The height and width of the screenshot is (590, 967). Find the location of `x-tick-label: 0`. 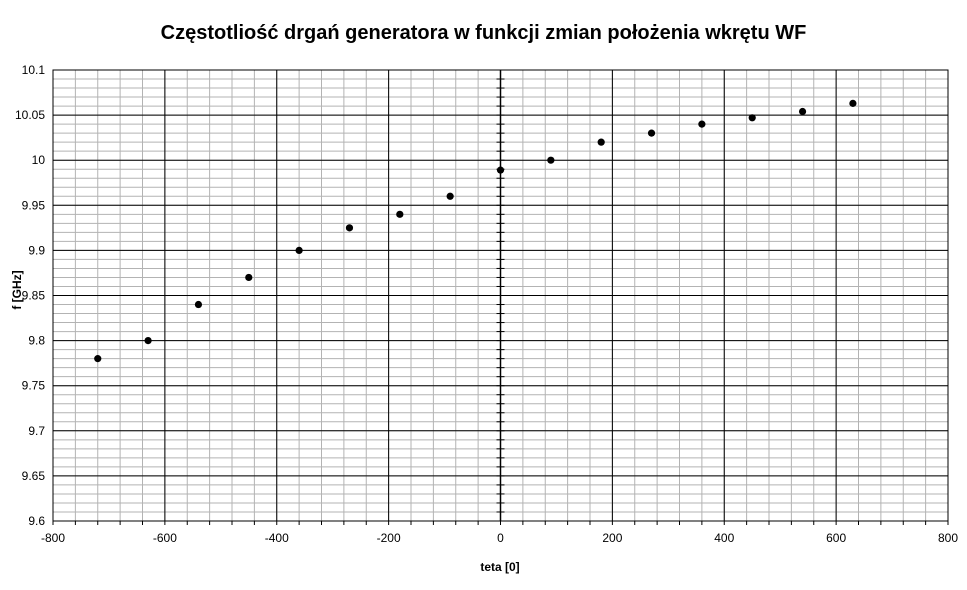

x-tick-label: 0 is located at coordinates (500, 538).